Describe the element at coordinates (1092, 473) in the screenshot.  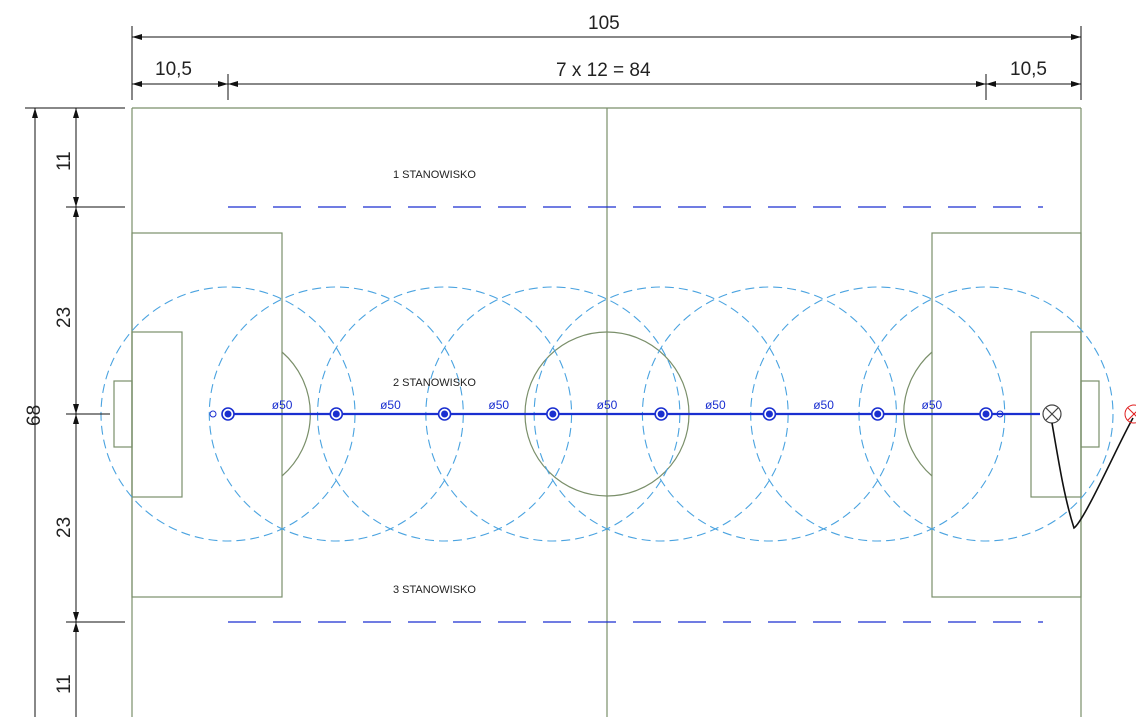
I see `supply-hose` at that location.